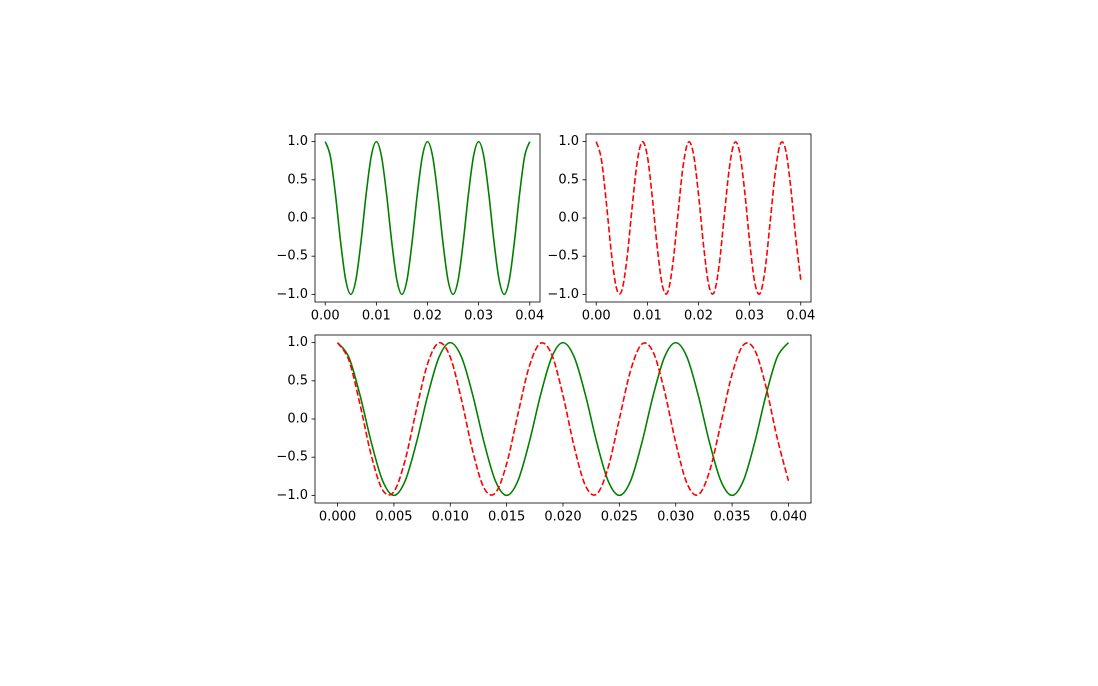  What do you see at coordinates (506, 517) in the screenshot?
I see `x-tick-label: 0.015` at bounding box center [506, 517].